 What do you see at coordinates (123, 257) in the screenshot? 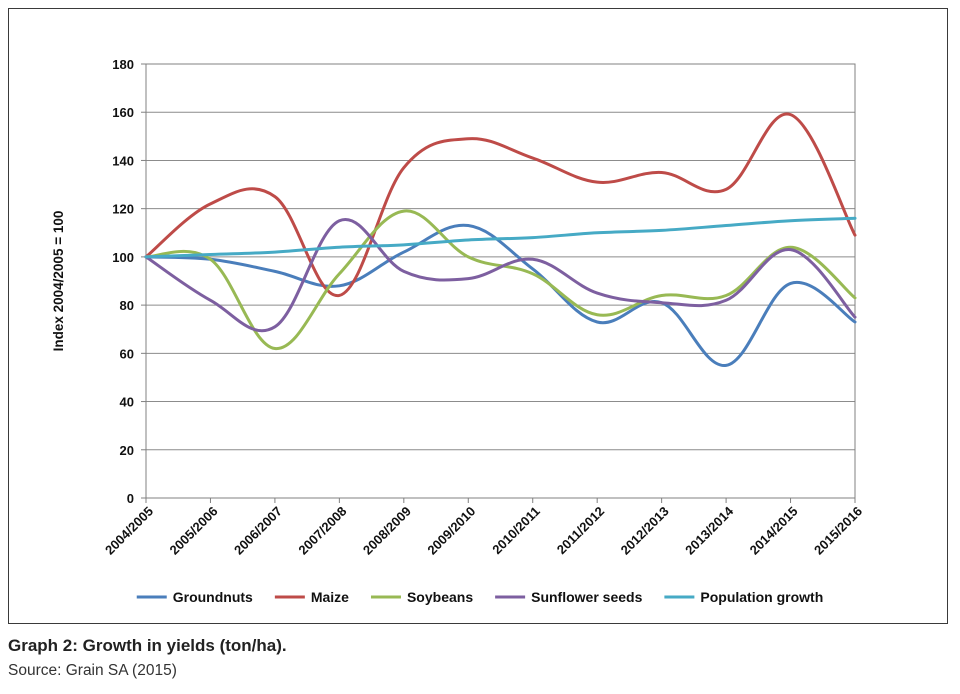
I see `y-tick-label: 100` at bounding box center [123, 257].